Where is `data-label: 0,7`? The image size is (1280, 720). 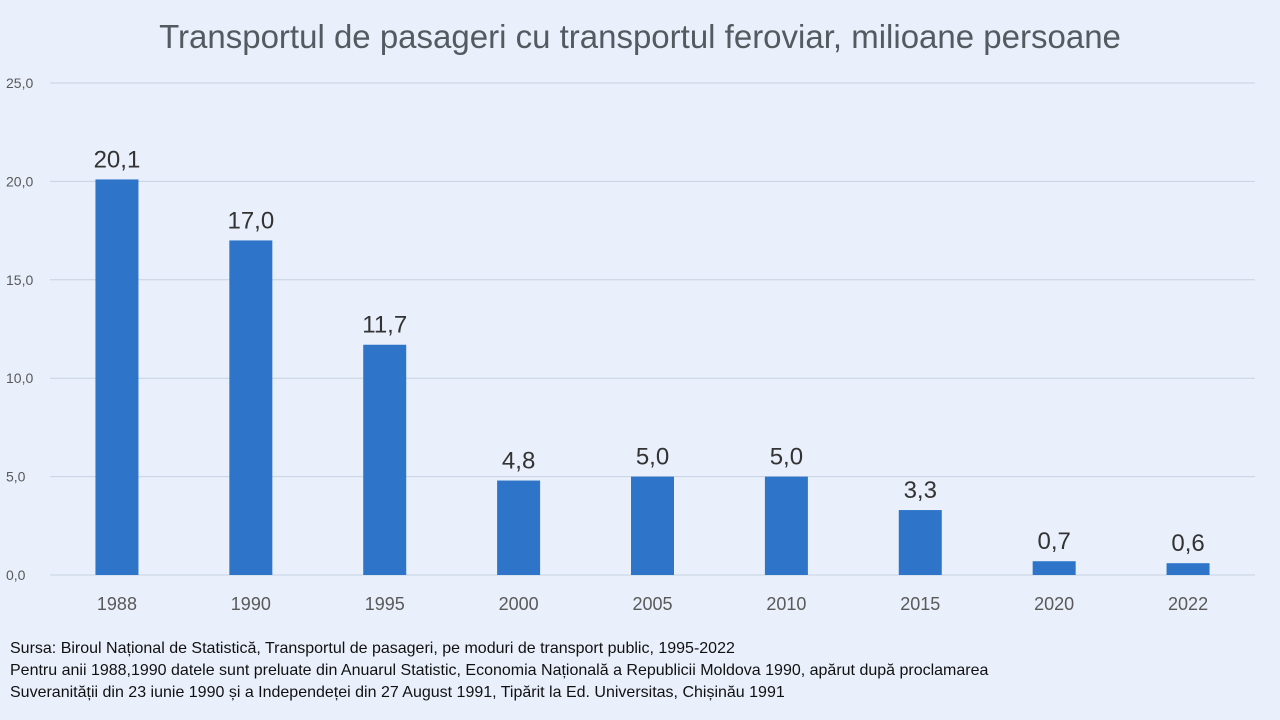 data-label: 0,7 is located at coordinates (1053, 541).